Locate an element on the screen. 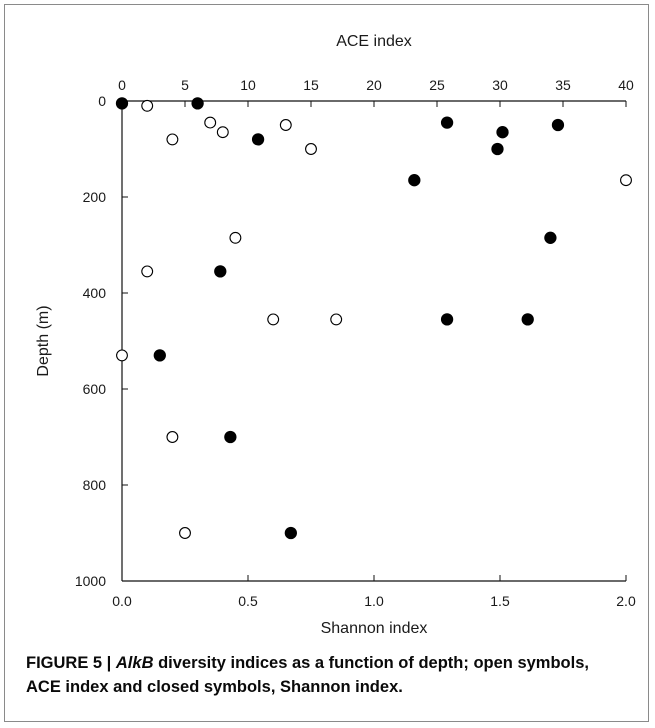 This screenshot has height=728, width=655. top-axis-tick-label: 15 is located at coordinates (311, 85).